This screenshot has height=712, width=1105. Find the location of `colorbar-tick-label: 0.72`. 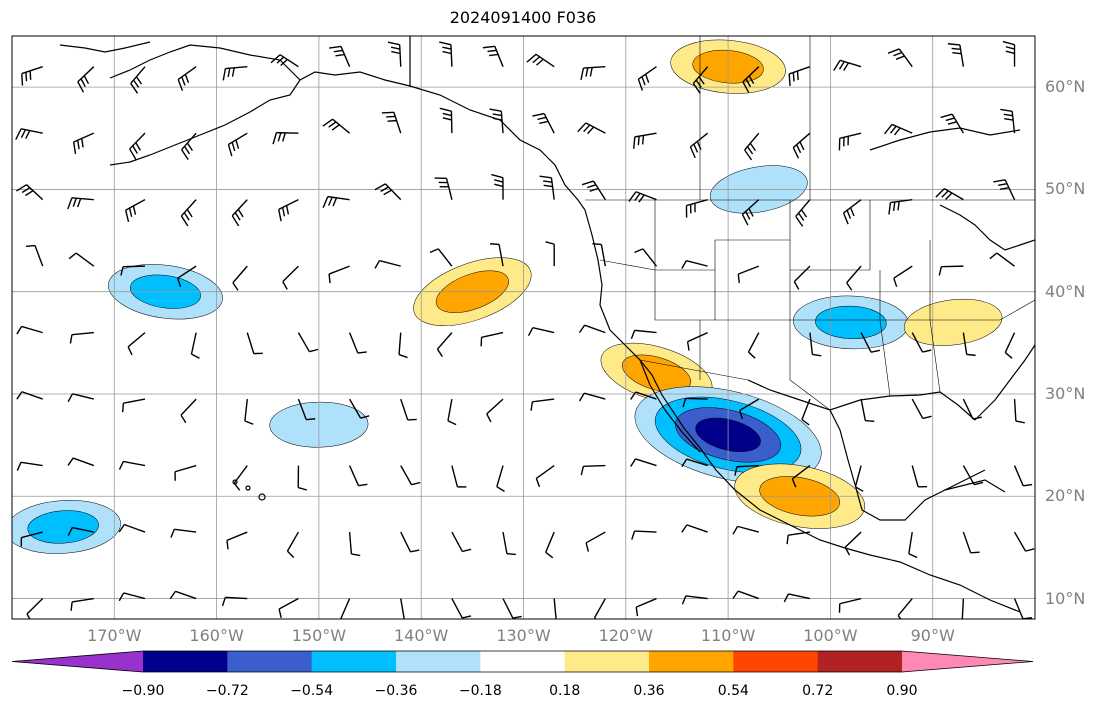

colorbar-tick-label: 0.72 is located at coordinates (818, 691).